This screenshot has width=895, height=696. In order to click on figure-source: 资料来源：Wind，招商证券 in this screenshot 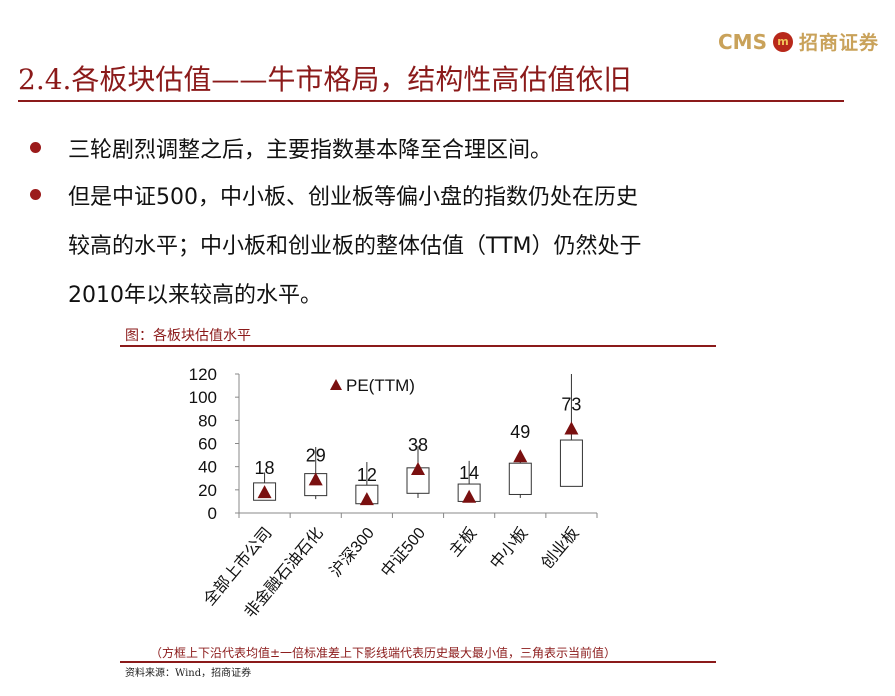, I will do `click(188, 673)`.